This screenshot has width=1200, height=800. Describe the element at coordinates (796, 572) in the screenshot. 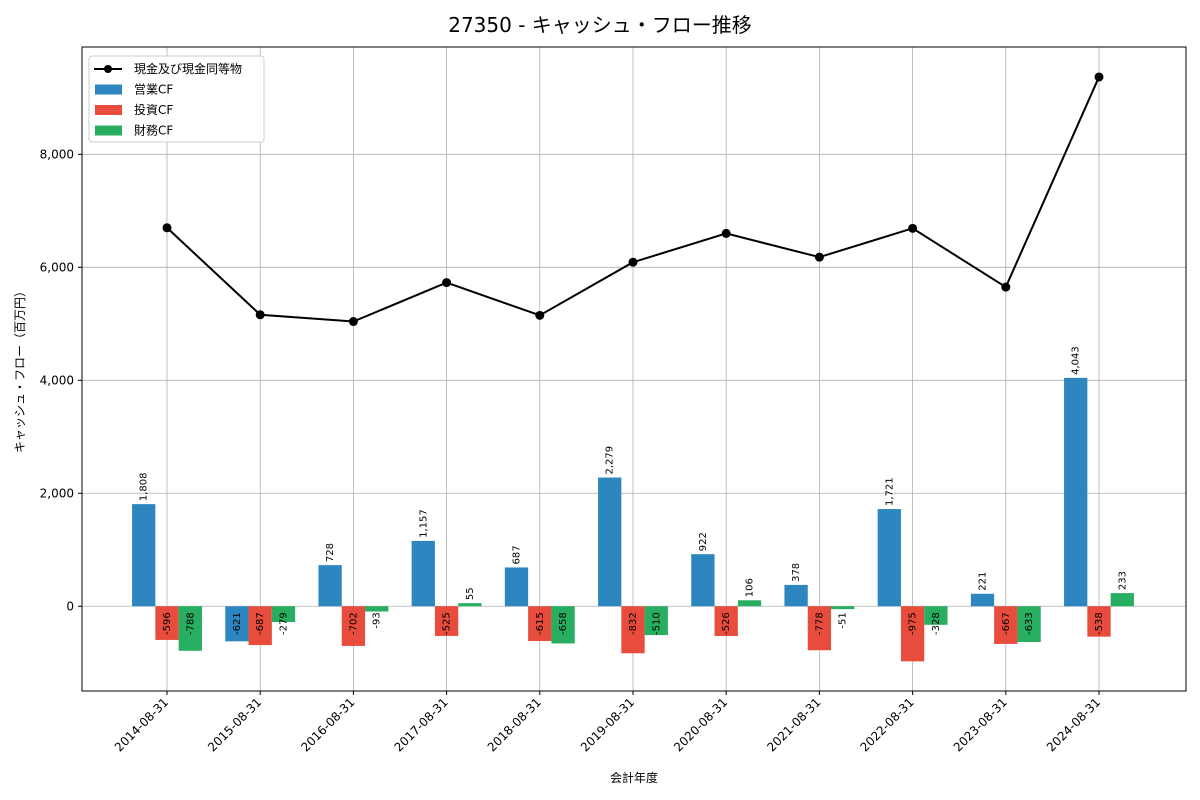

I see `data-label: 378` at that location.